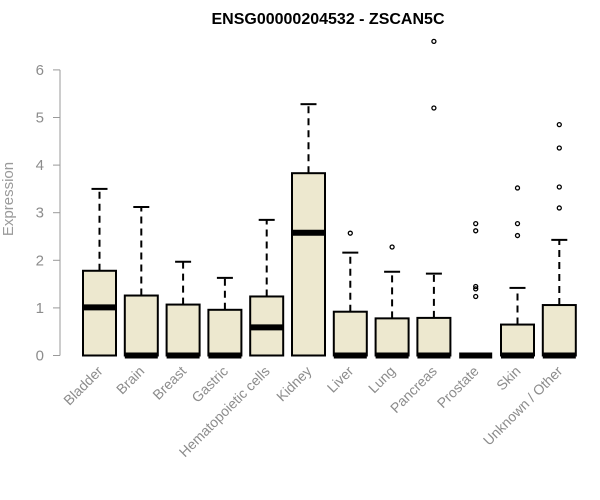  What do you see at coordinates (40, 165) in the screenshot?
I see `y-tick-label: 4` at bounding box center [40, 165].